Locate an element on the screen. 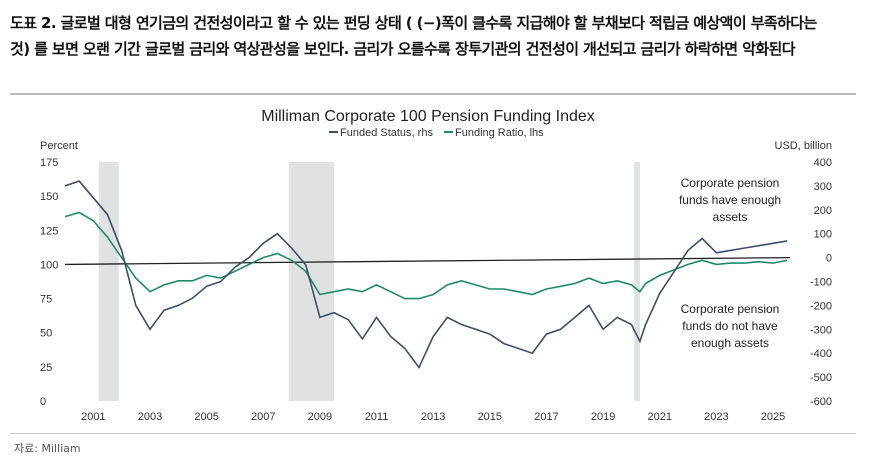 The height and width of the screenshot is (460, 876). left-tick-label: 100 is located at coordinates (49, 265).